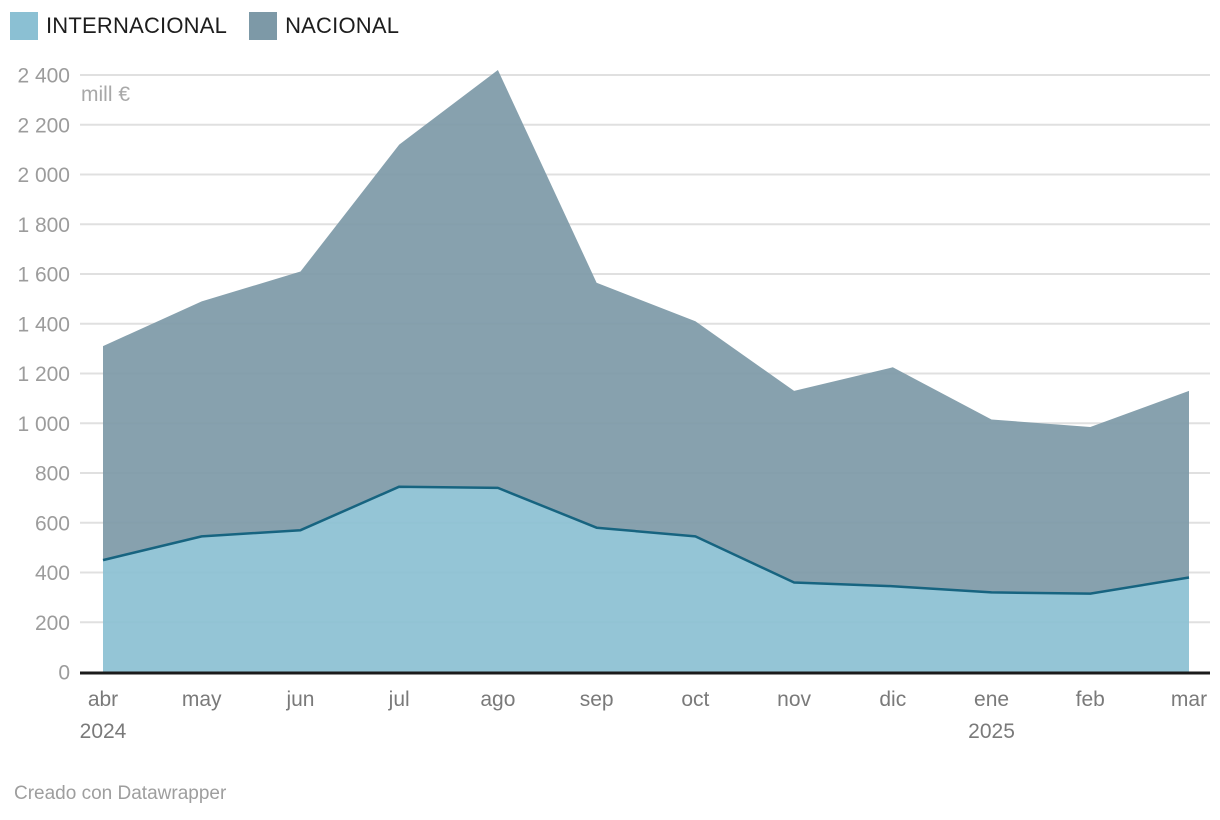 Image resolution: width=1220 pixels, height=820 pixels. What do you see at coordinates (1189, 699) in the screenshot?
I see `x-tick-label: mar` at bounding box center [1189, 699].